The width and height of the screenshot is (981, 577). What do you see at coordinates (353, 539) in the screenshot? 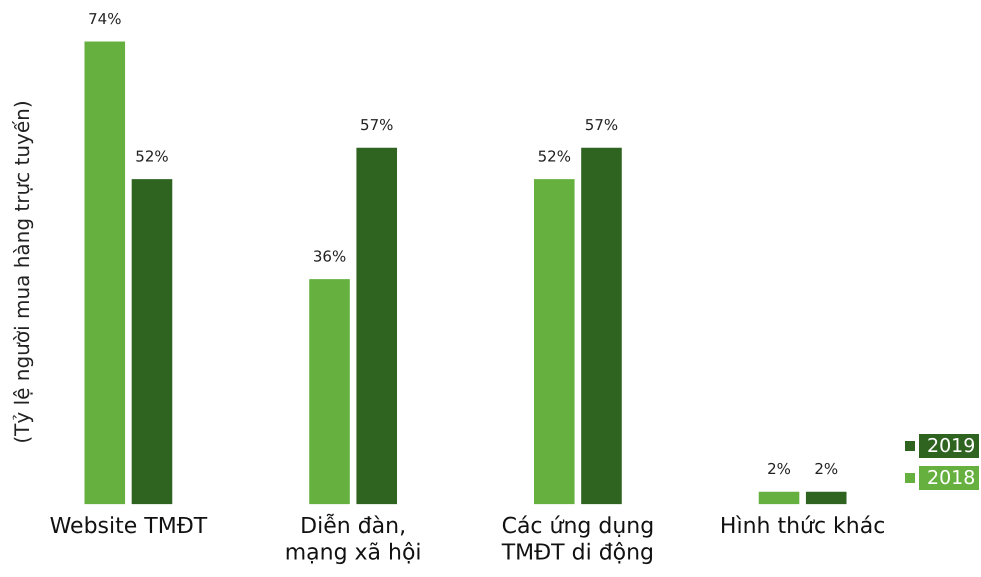
I see `x-tick-label: Diễn đàn, mạng xã hội` at bounding box center [353, 539].